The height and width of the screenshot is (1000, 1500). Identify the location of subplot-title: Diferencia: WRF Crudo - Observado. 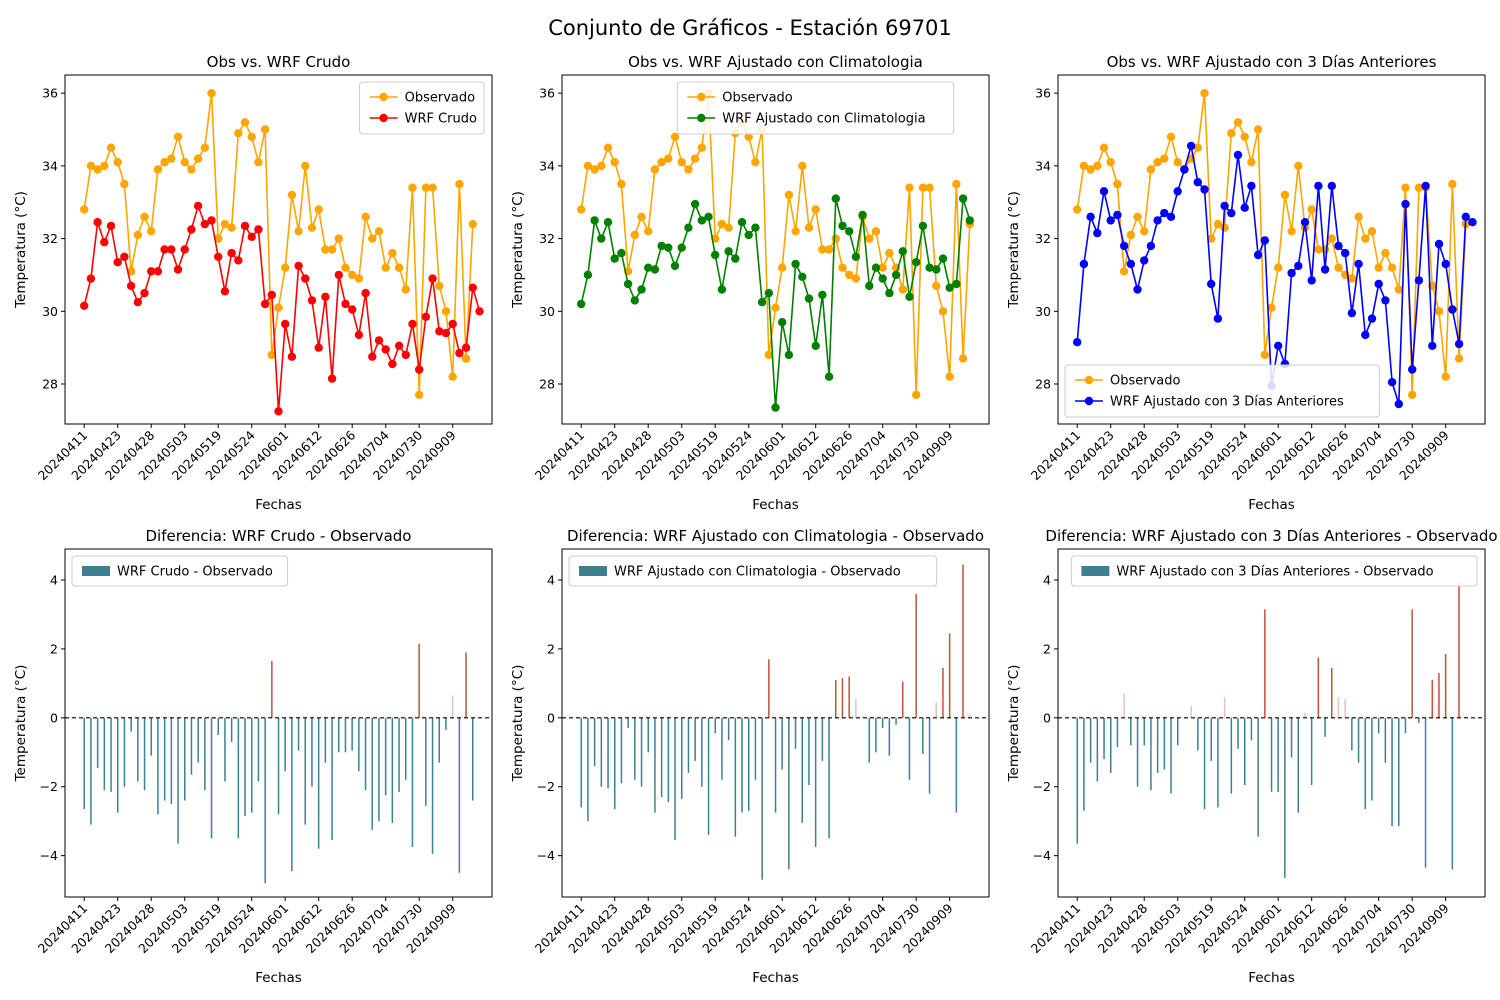
(279, 536).